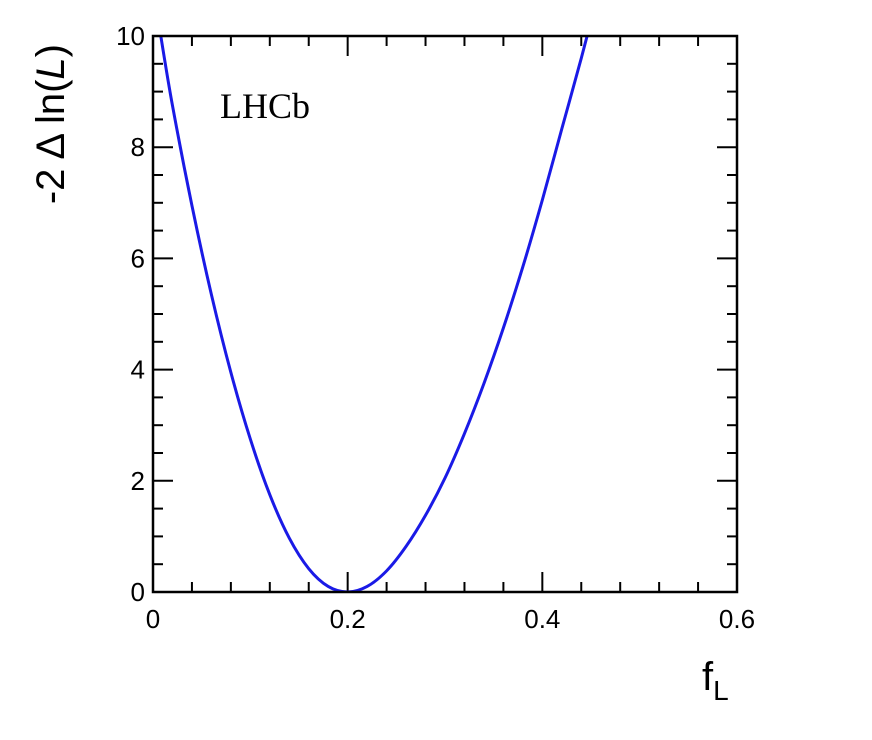 The width and height of the screenshot is (872, 740). What do you see at coordinates (153, 619) in the screenshot?
I see `x-tick-label: 0` at bounding box center [153, 619].